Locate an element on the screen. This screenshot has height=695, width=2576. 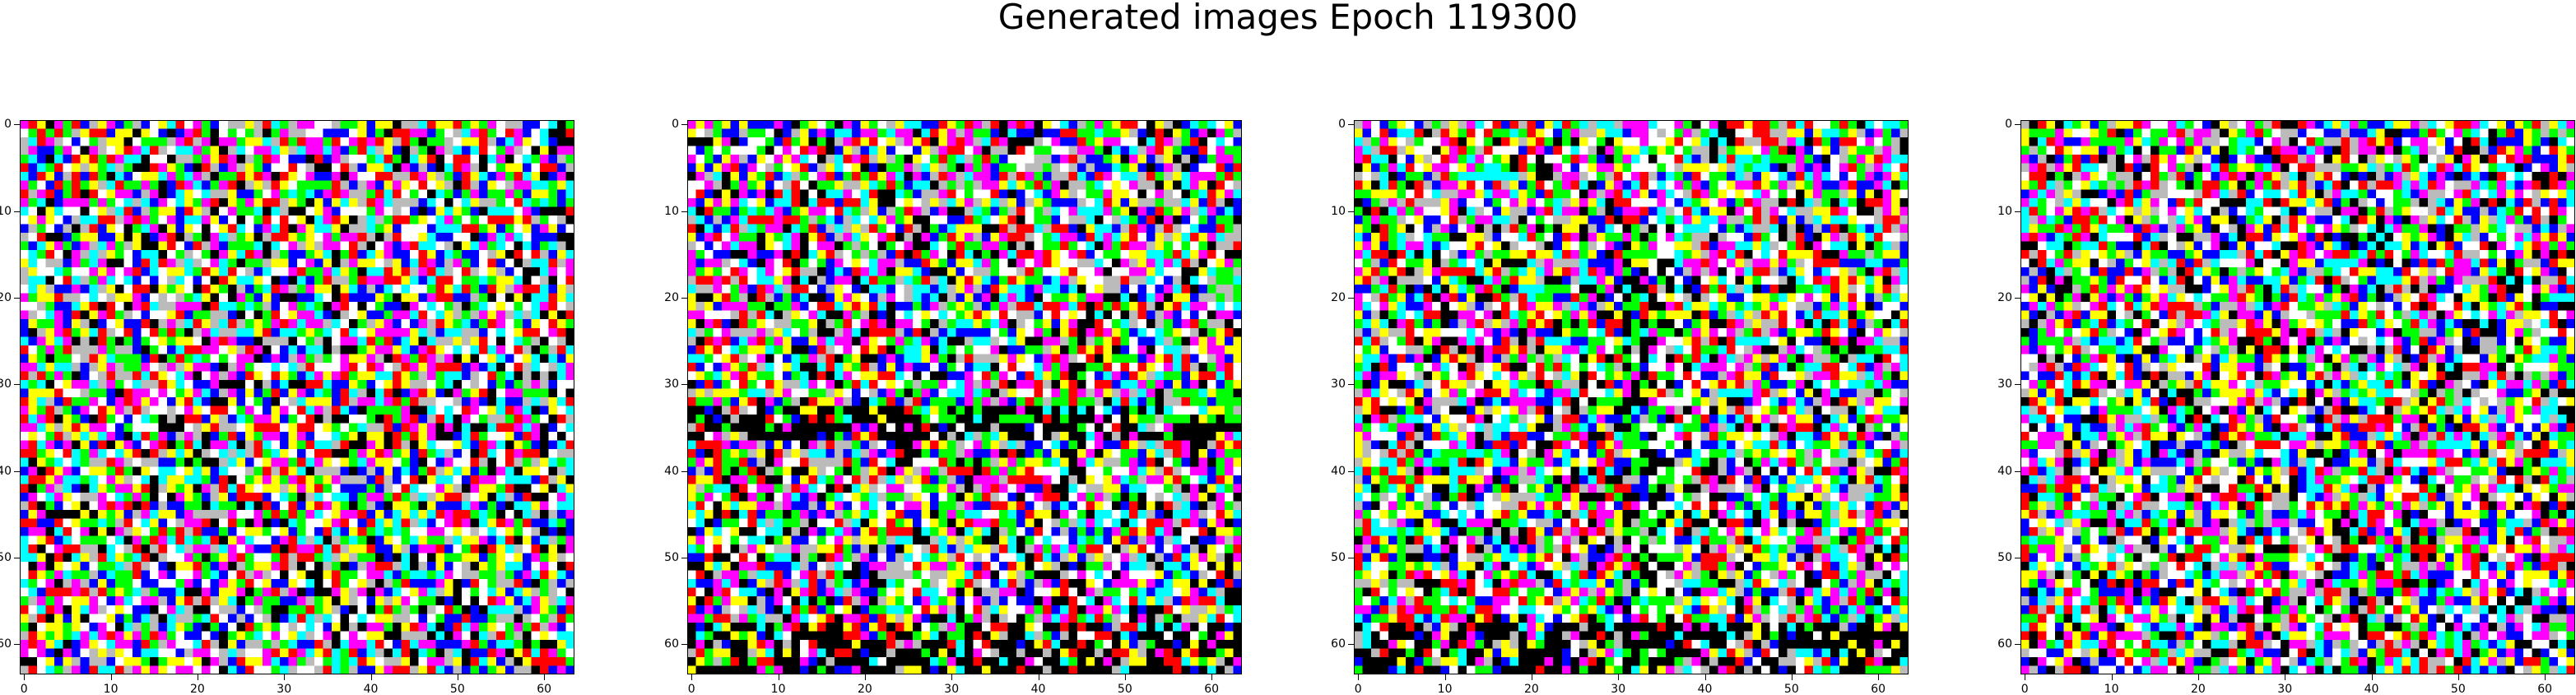
figure-title: Generated images Epoch 119300 is located at coordinates (1288, 18).